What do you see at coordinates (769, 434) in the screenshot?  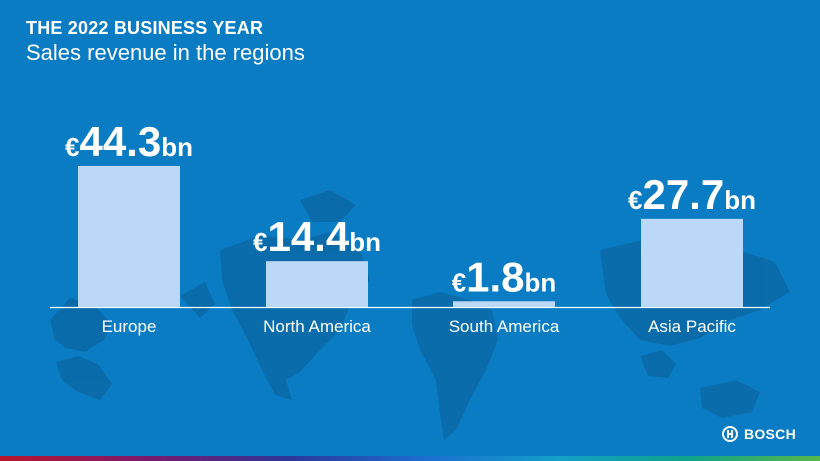 I see `logo-text: BOSCH` at bounding box center [769, 434].